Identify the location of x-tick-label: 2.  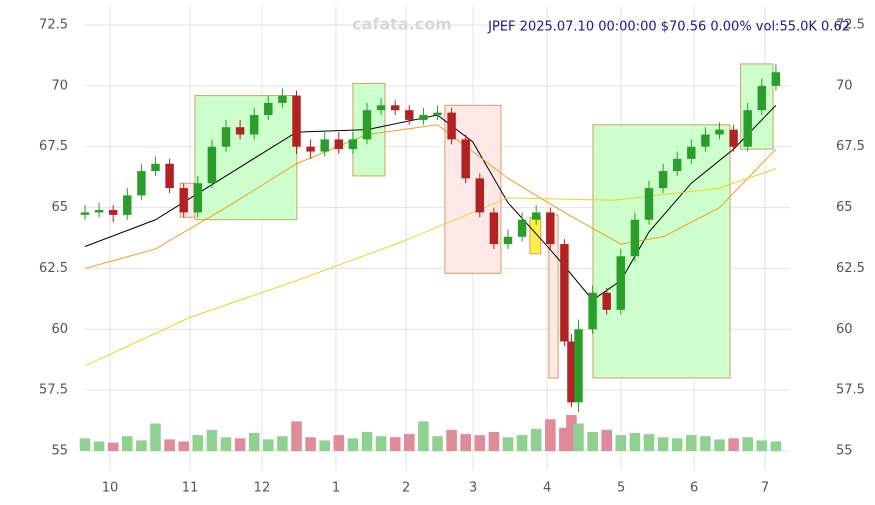
(406, 488).